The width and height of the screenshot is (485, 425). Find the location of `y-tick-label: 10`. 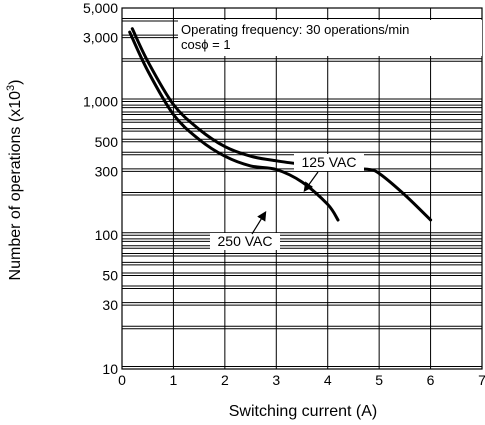

y-tick-label: 10 is located at coordinates (110, 369).